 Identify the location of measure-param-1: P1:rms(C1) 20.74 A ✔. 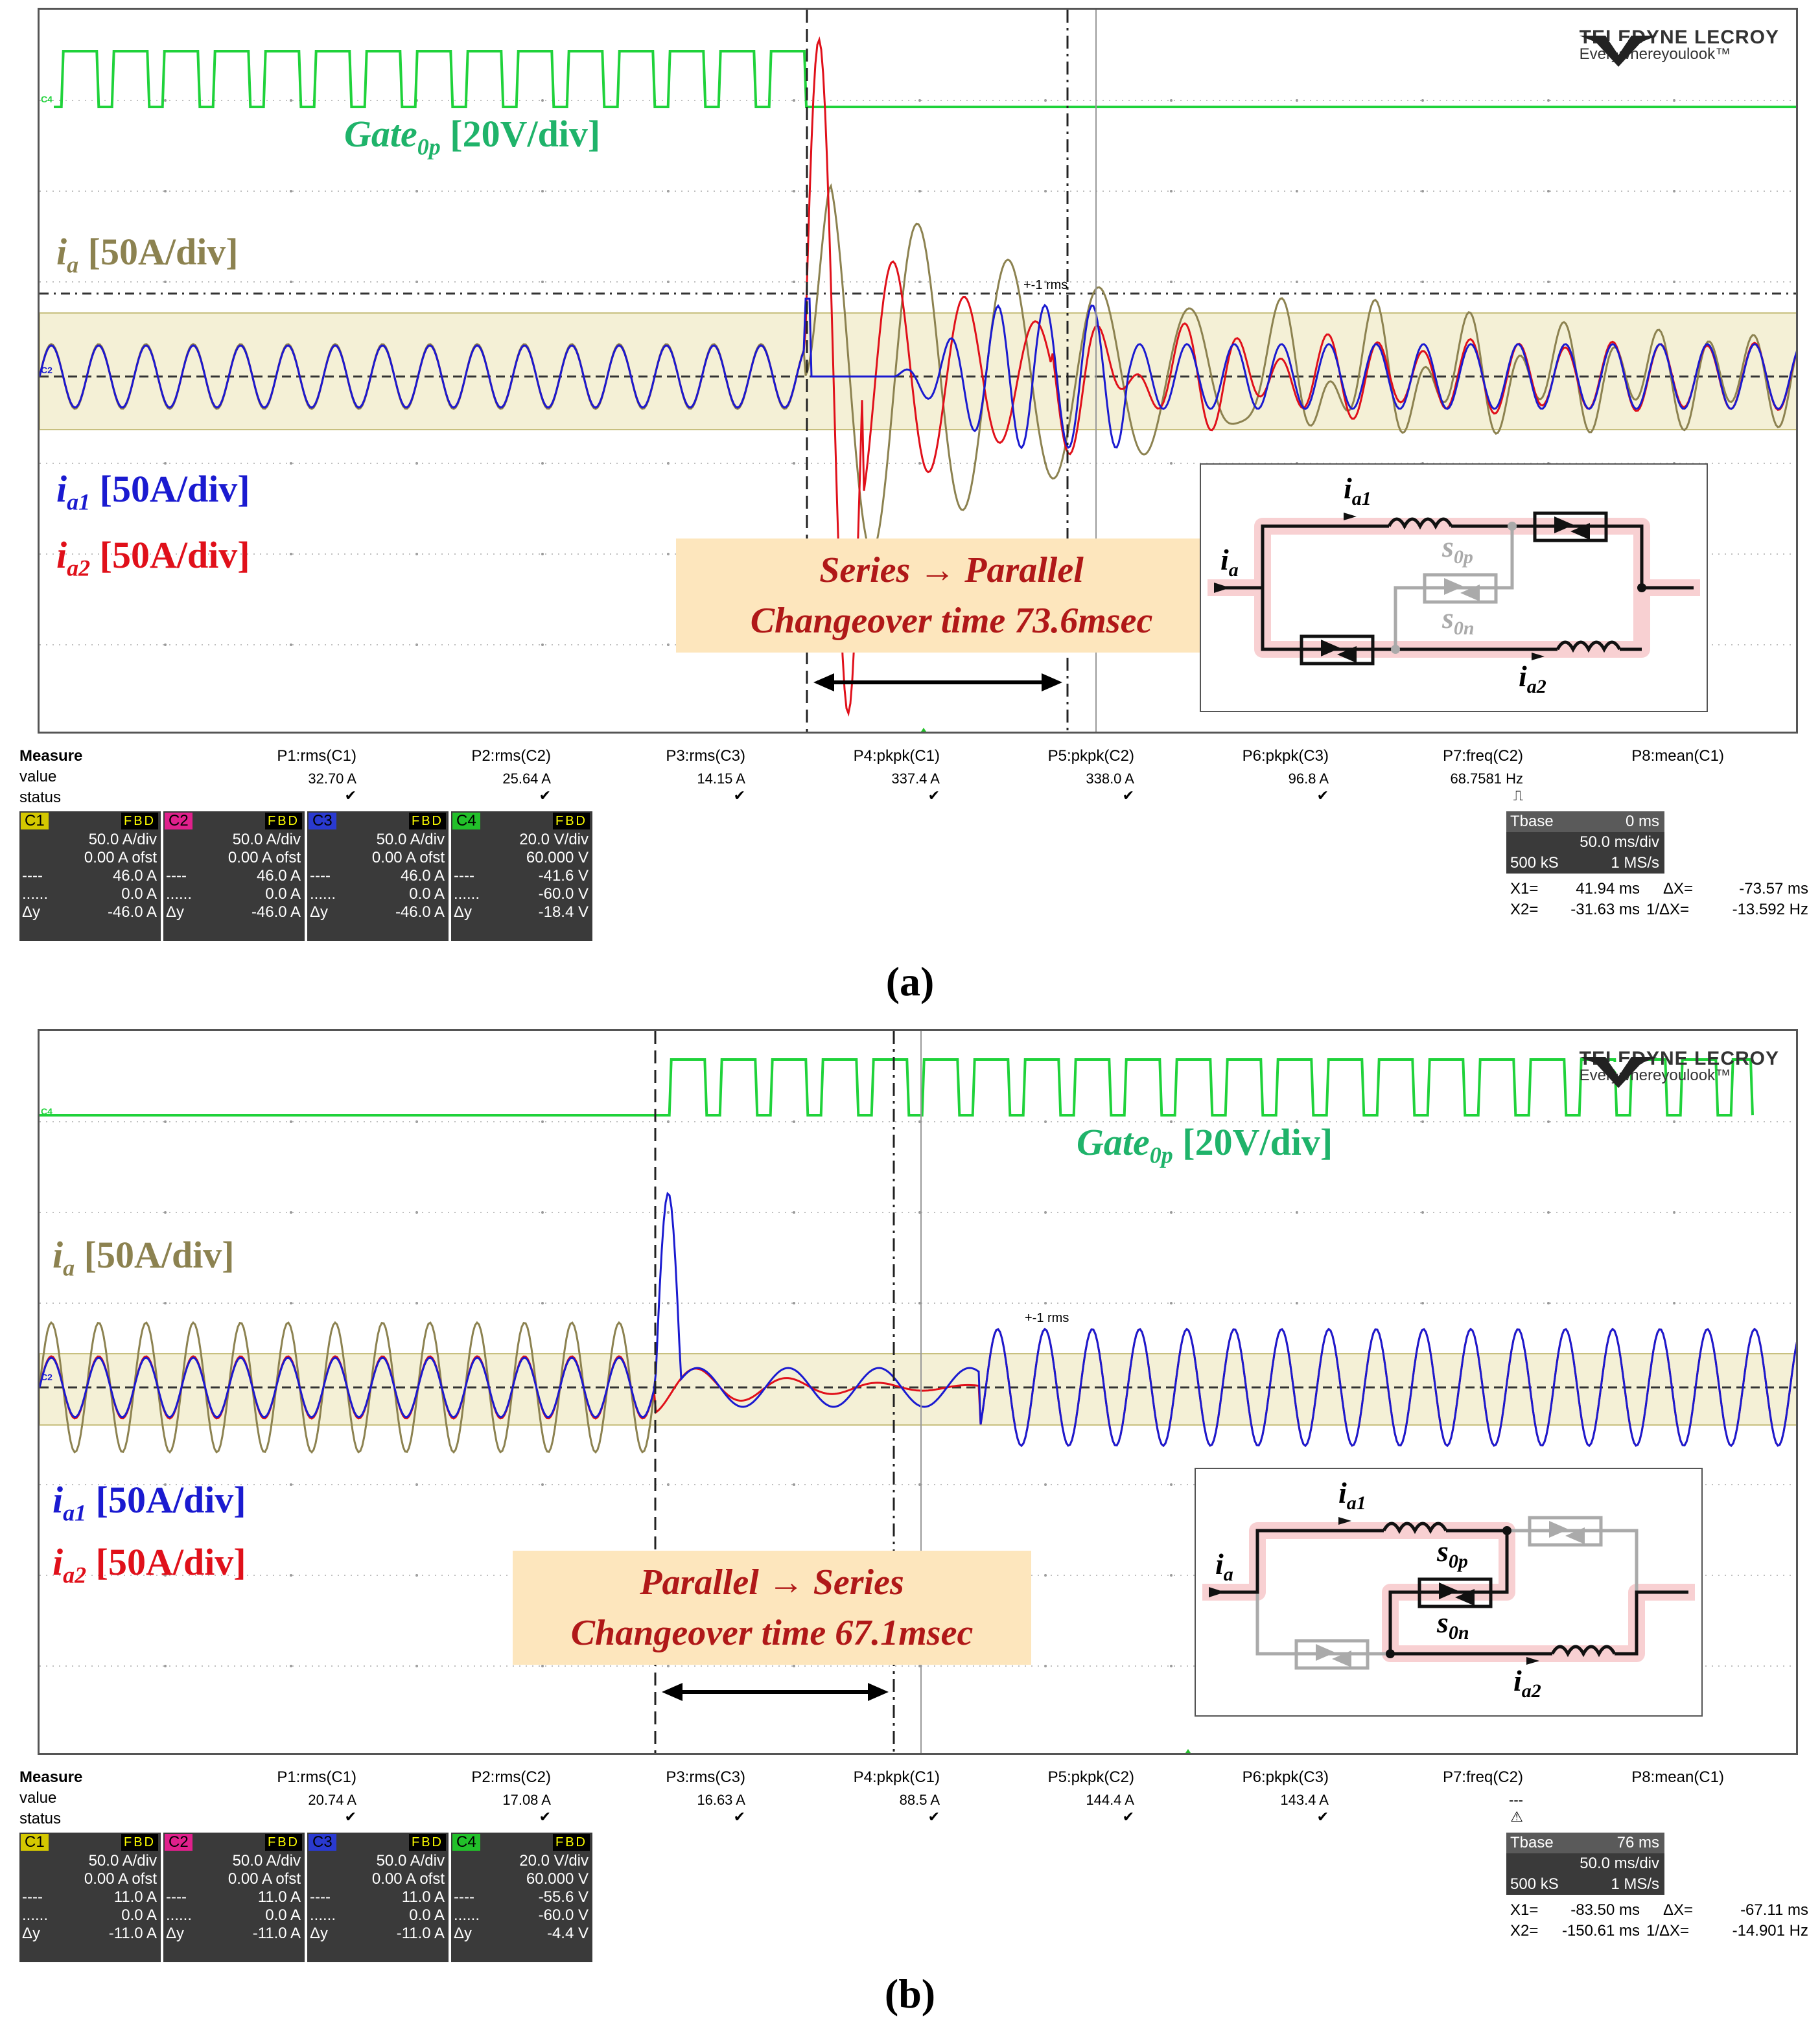
(259, 1796).